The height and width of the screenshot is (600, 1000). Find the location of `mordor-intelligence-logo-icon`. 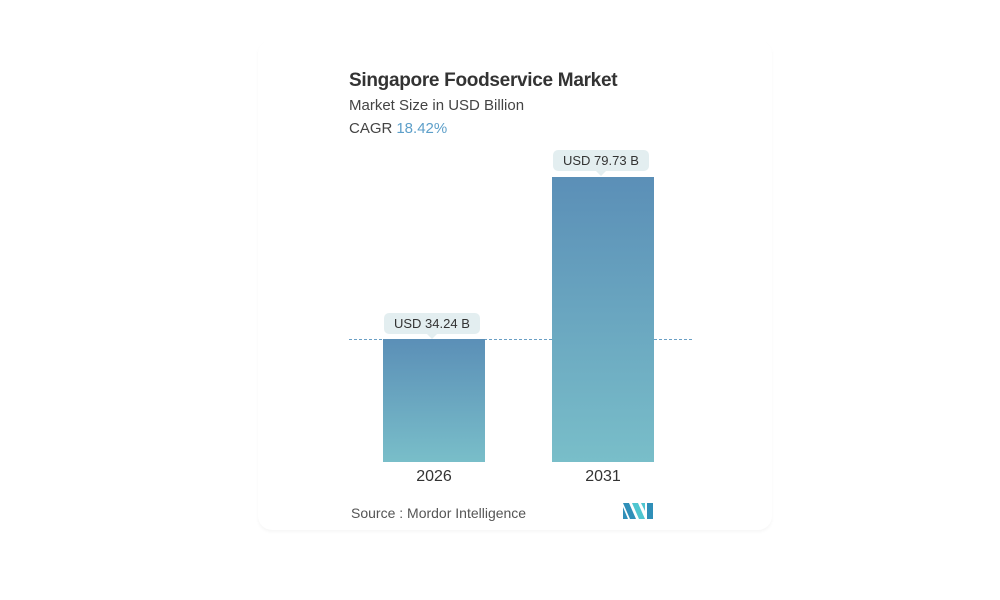

mordor-intelligence-logo-icon is located at coordinates (638, 511).